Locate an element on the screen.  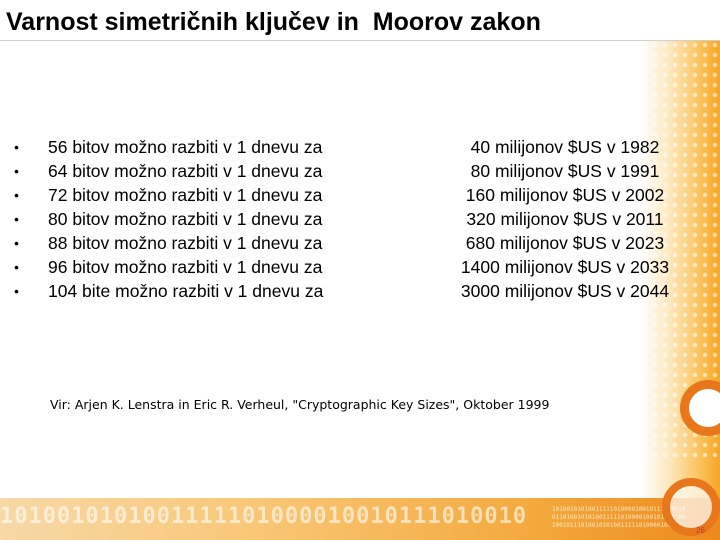
list-item: • 104 bite možno razbiti v 1 dnevu za is located at coordinates (224, 291).